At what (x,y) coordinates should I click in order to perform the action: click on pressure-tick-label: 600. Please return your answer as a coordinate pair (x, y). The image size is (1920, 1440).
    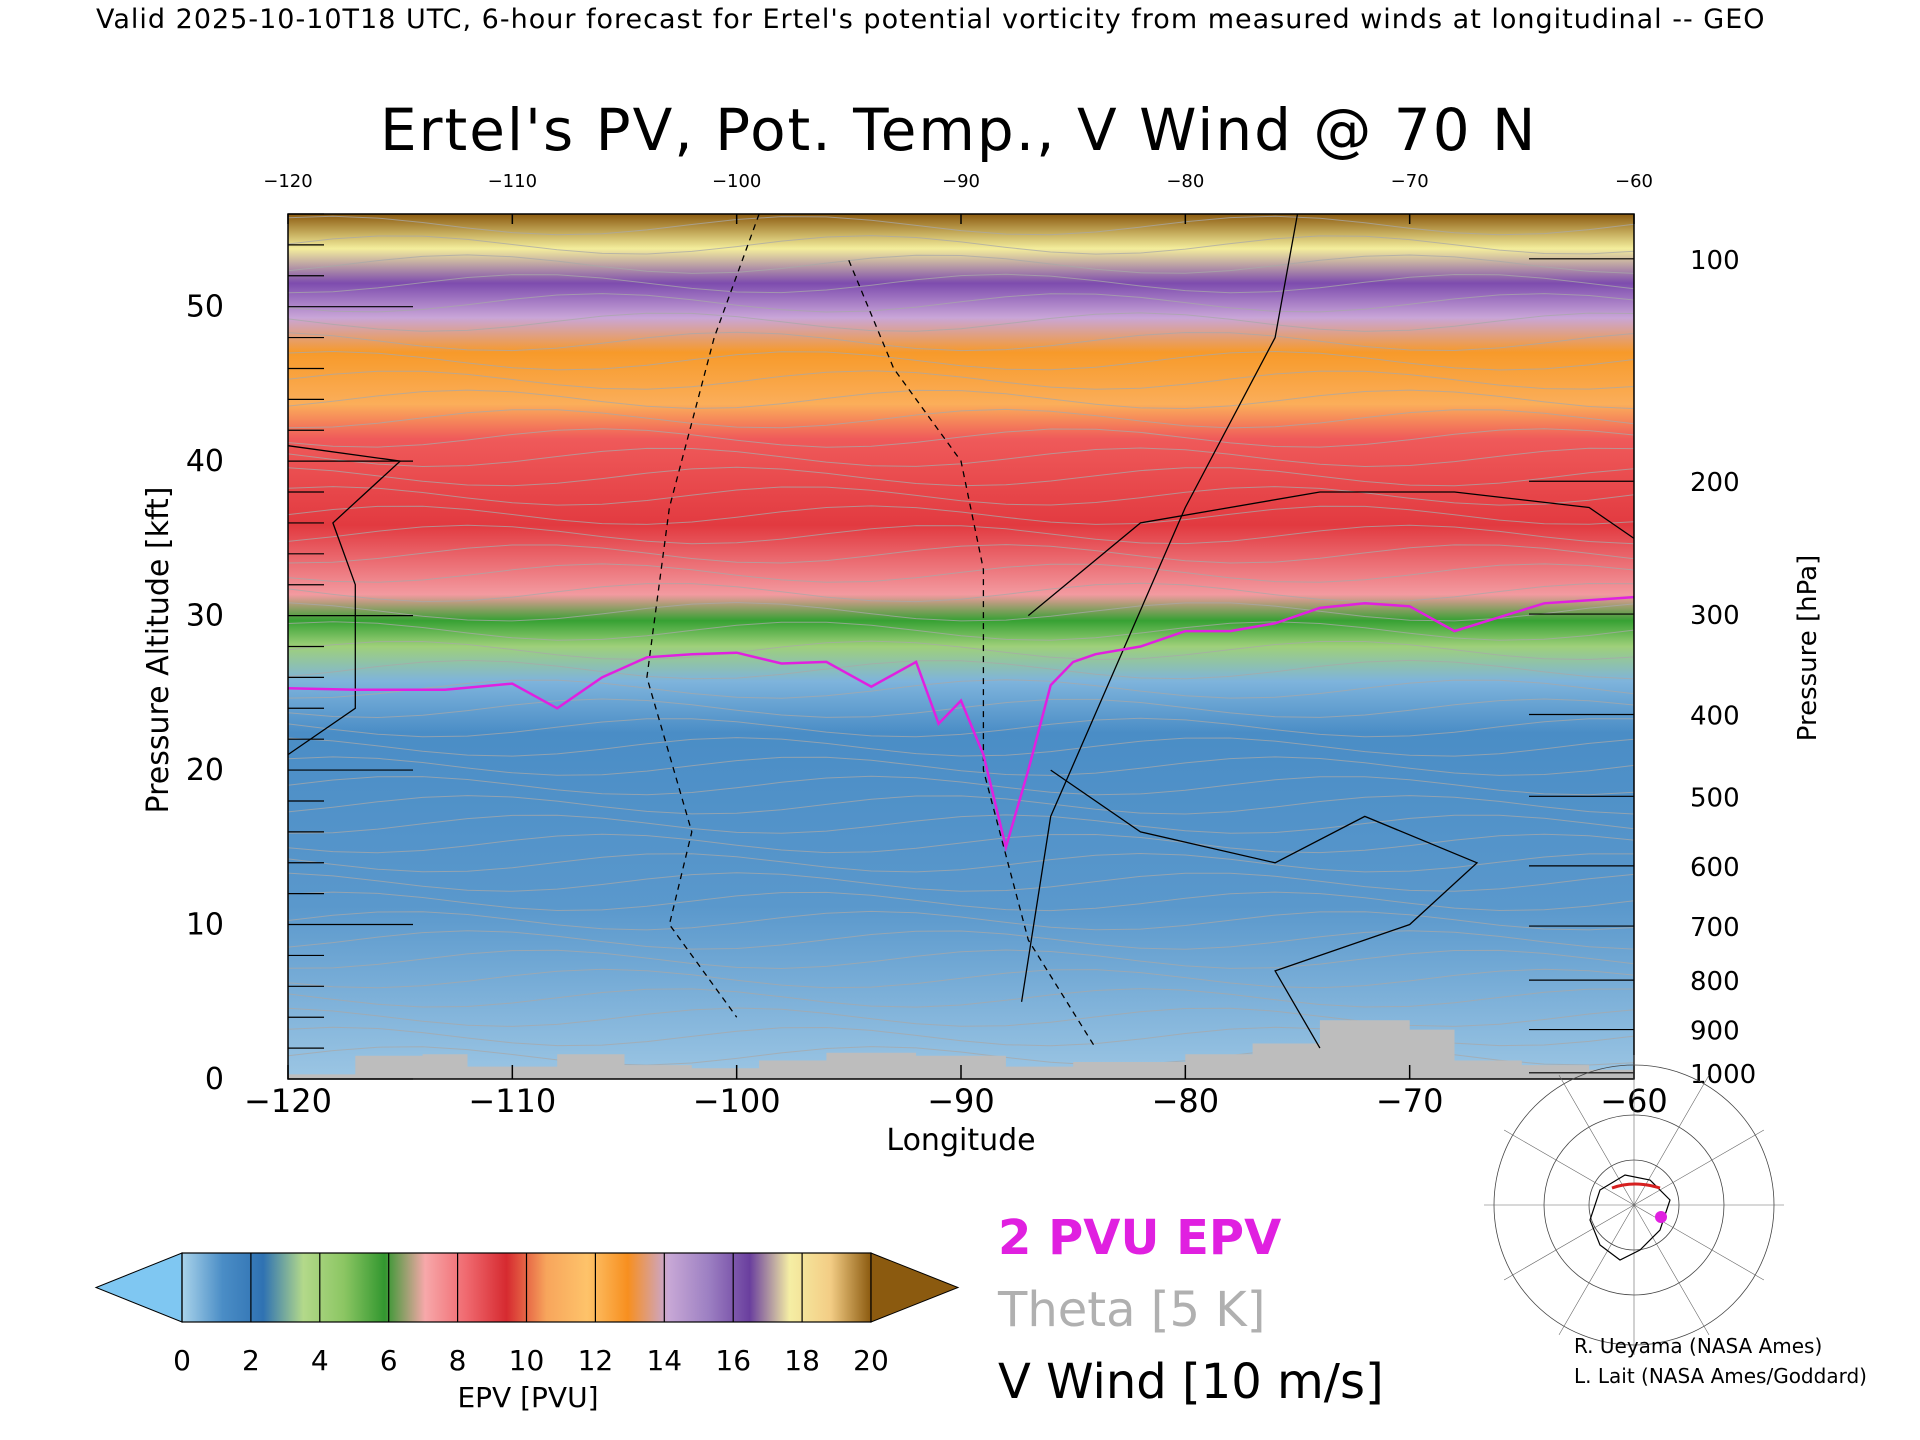
    Looking at the image, I should click on (1715, 868).